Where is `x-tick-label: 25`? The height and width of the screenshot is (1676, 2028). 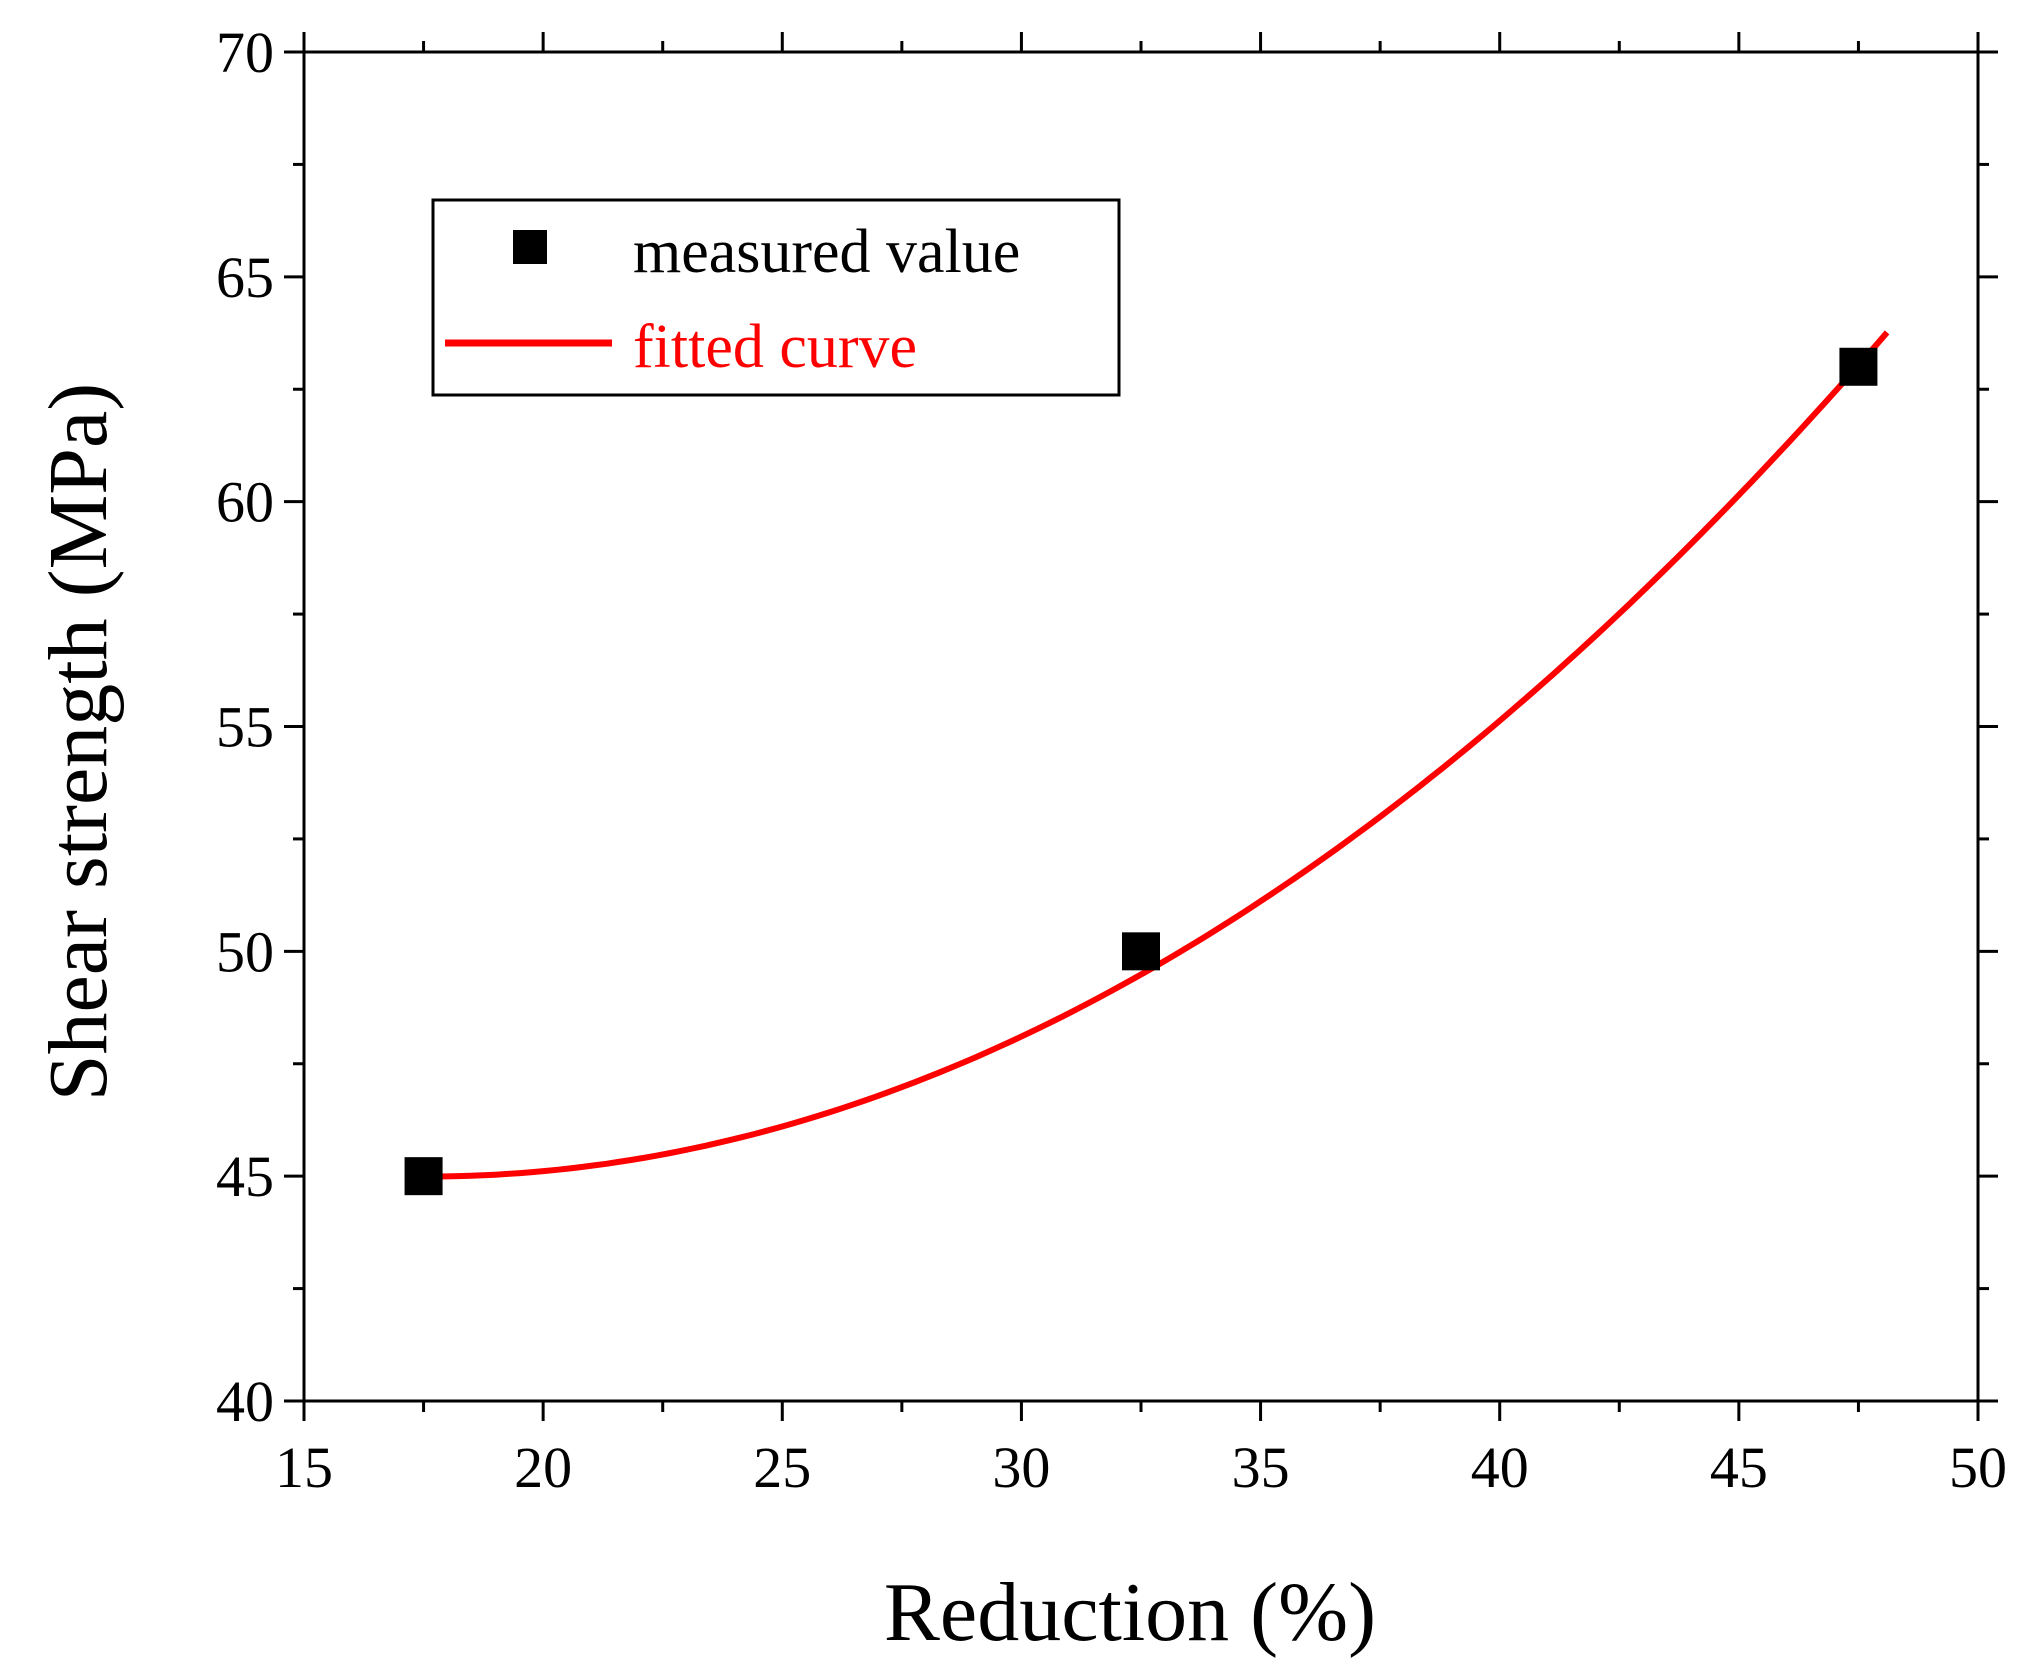 x-tick-label: 25 is located at coordinates (782, 1467).